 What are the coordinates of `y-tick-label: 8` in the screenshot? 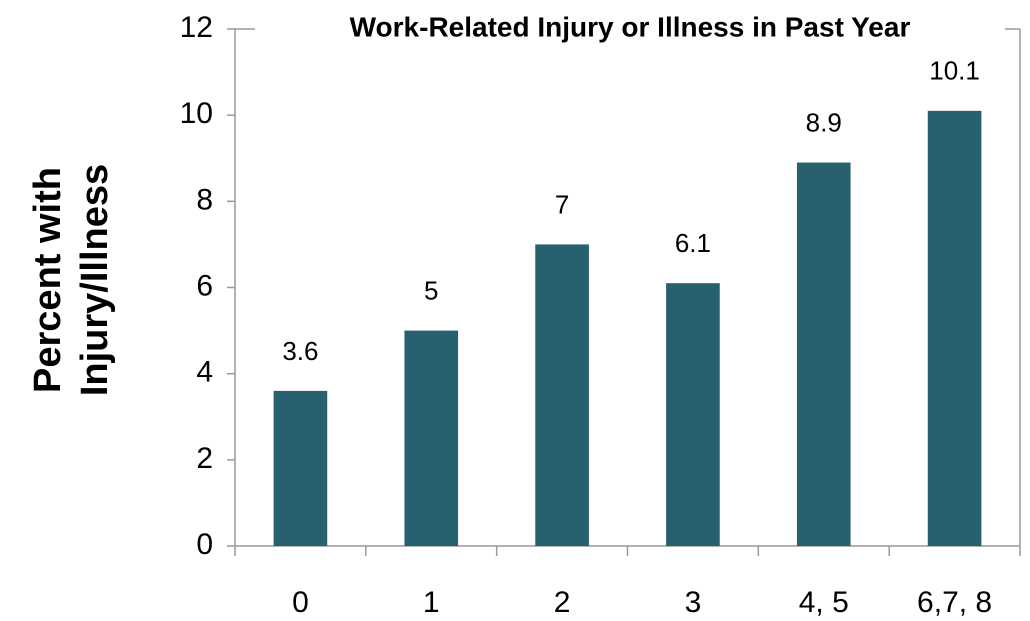 It's located at (204, 199).